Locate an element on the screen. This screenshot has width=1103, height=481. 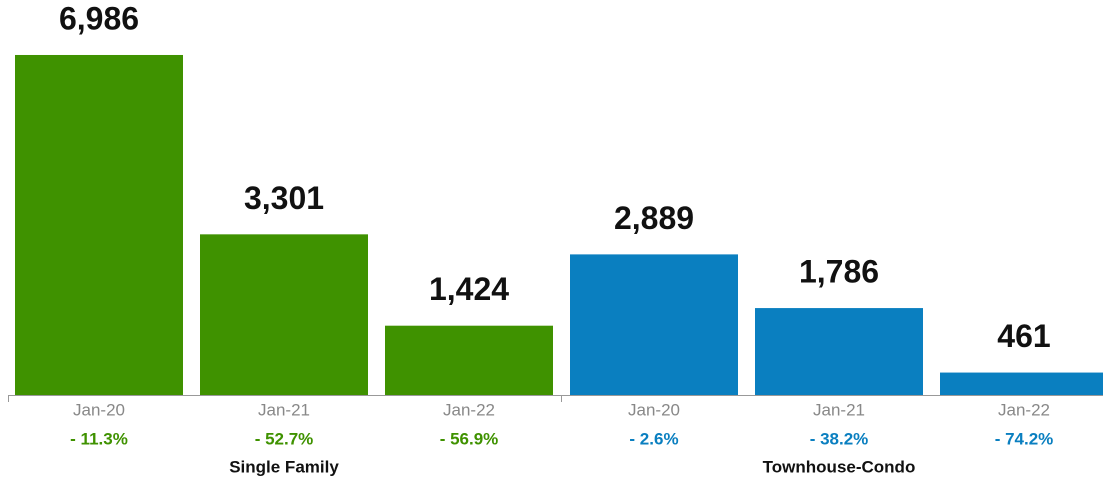
value-label: 461 is located at coordinates (1023, 336).